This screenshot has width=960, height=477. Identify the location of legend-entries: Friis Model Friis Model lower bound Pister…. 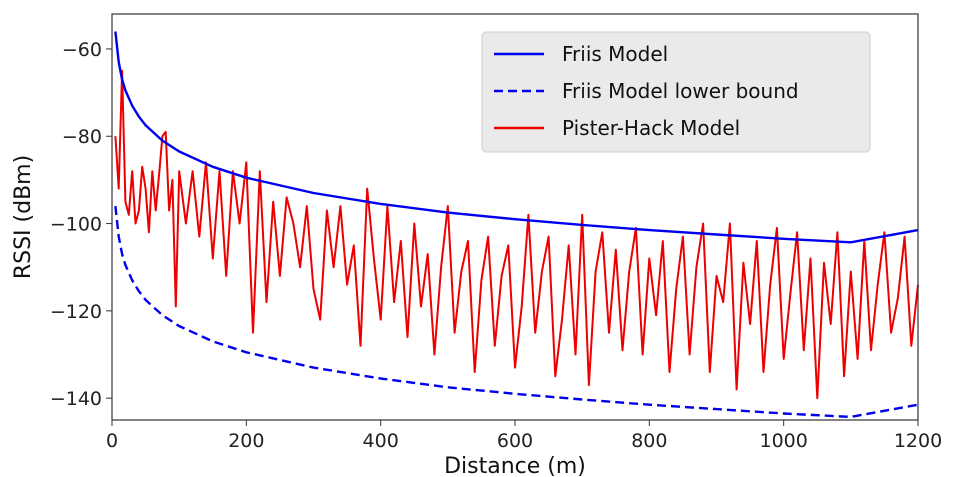
(646, 91).